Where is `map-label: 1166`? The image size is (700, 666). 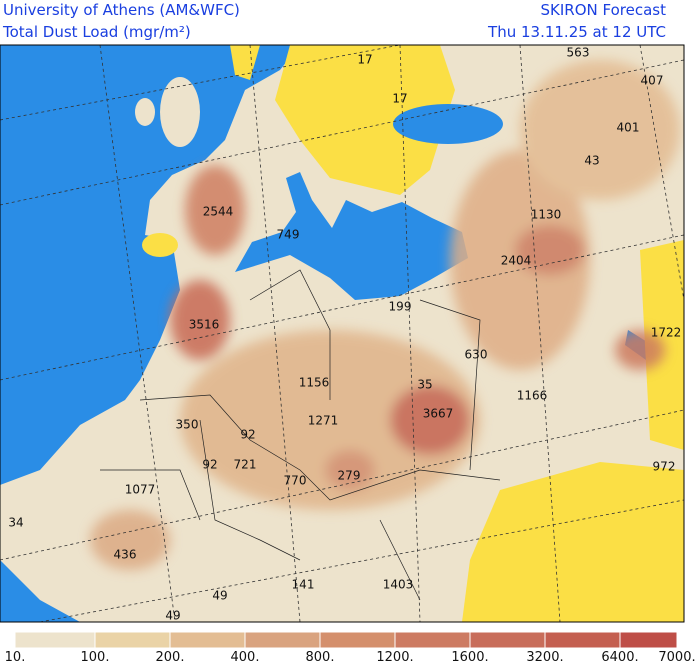 map-label: 1166 is located at coordinates (532, 396).